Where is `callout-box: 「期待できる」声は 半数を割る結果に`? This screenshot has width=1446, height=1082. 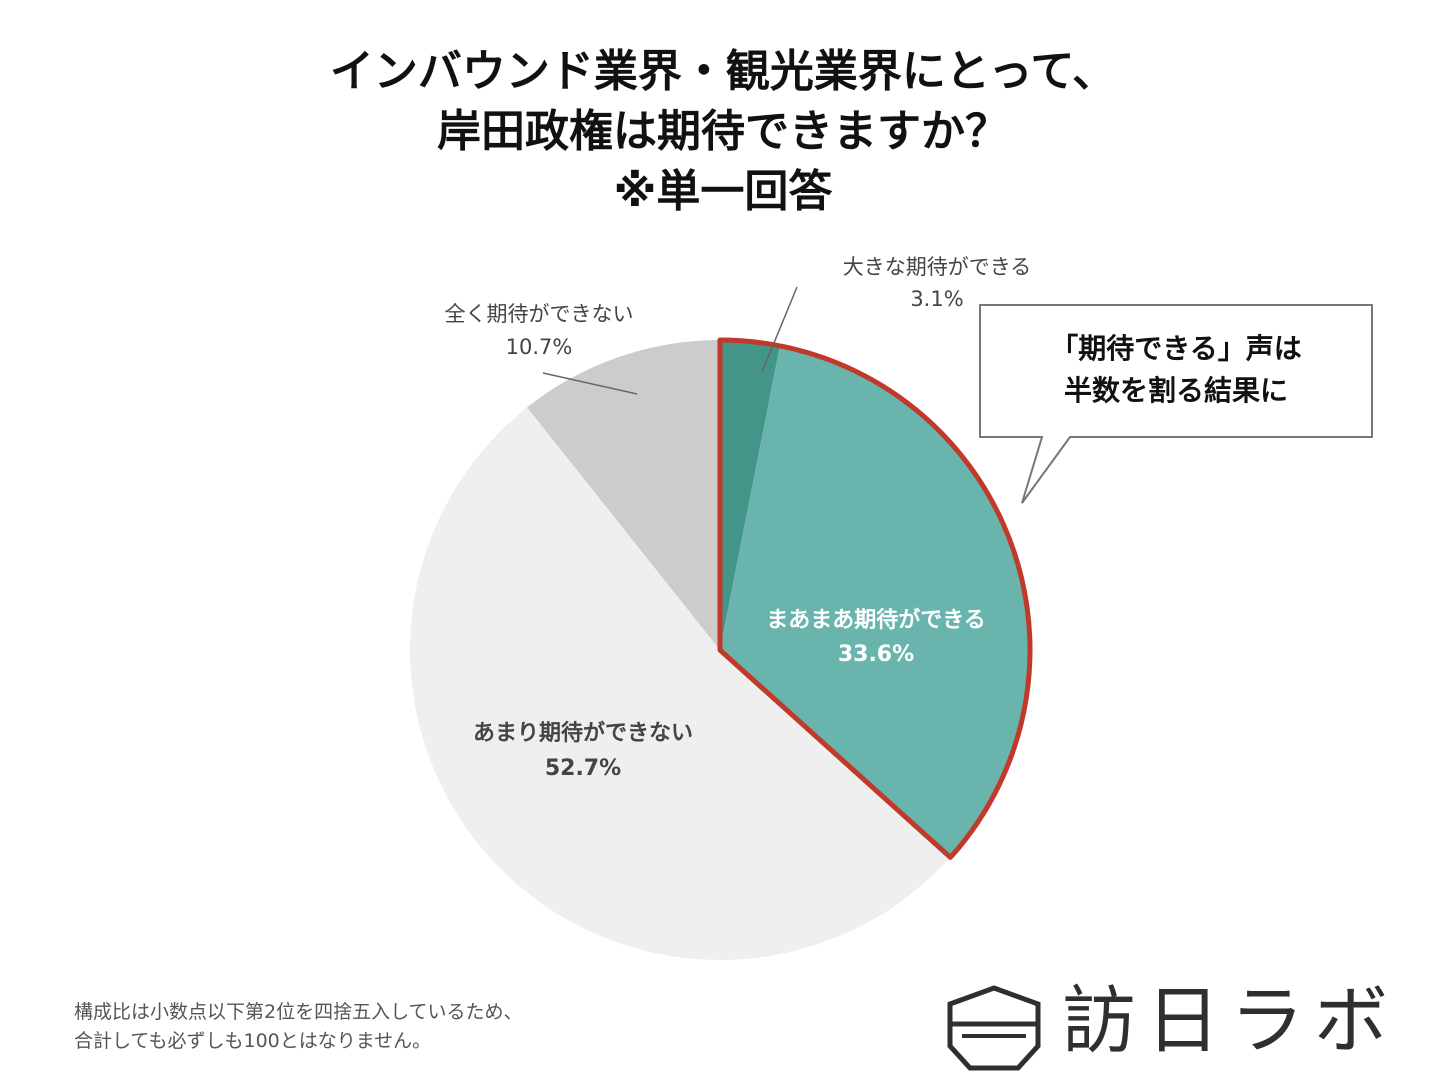
callout-box: 「期待できる」声は 半数を割る結果に is located at coordinates (1176, 404).